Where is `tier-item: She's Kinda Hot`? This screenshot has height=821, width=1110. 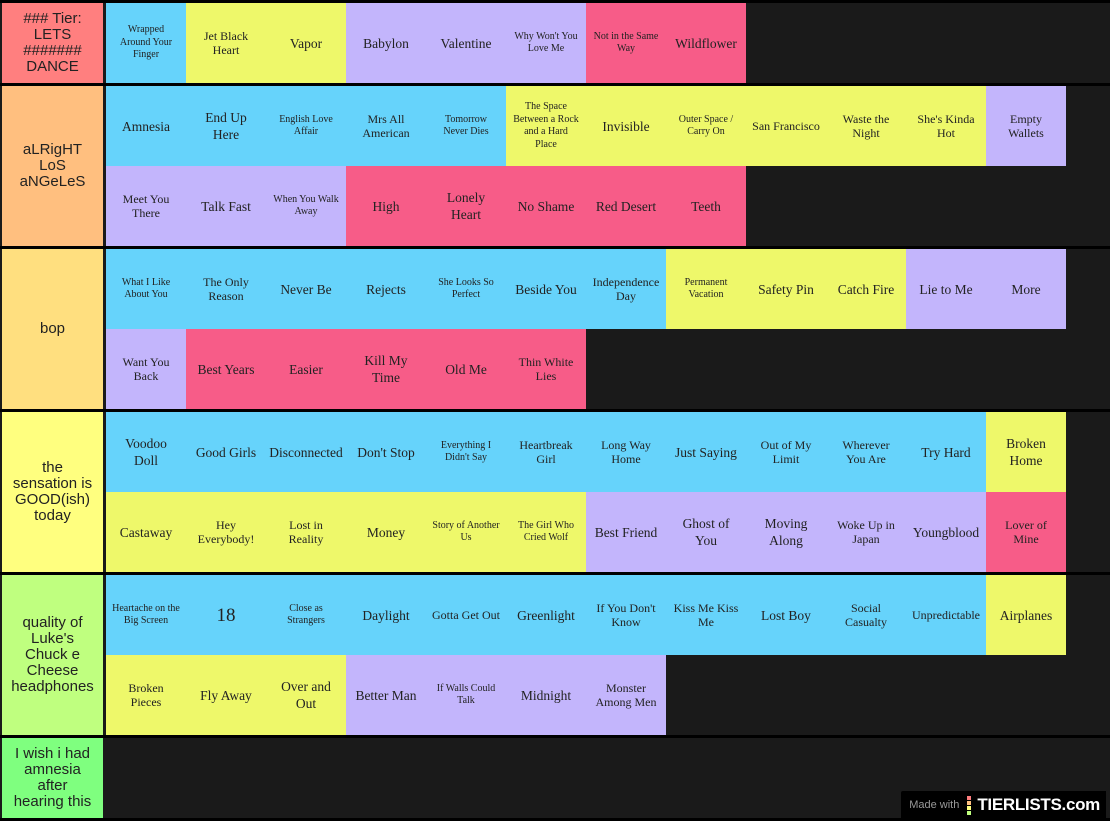 tier-item: She's Kinda Hot is located at coordinates (946, 126).